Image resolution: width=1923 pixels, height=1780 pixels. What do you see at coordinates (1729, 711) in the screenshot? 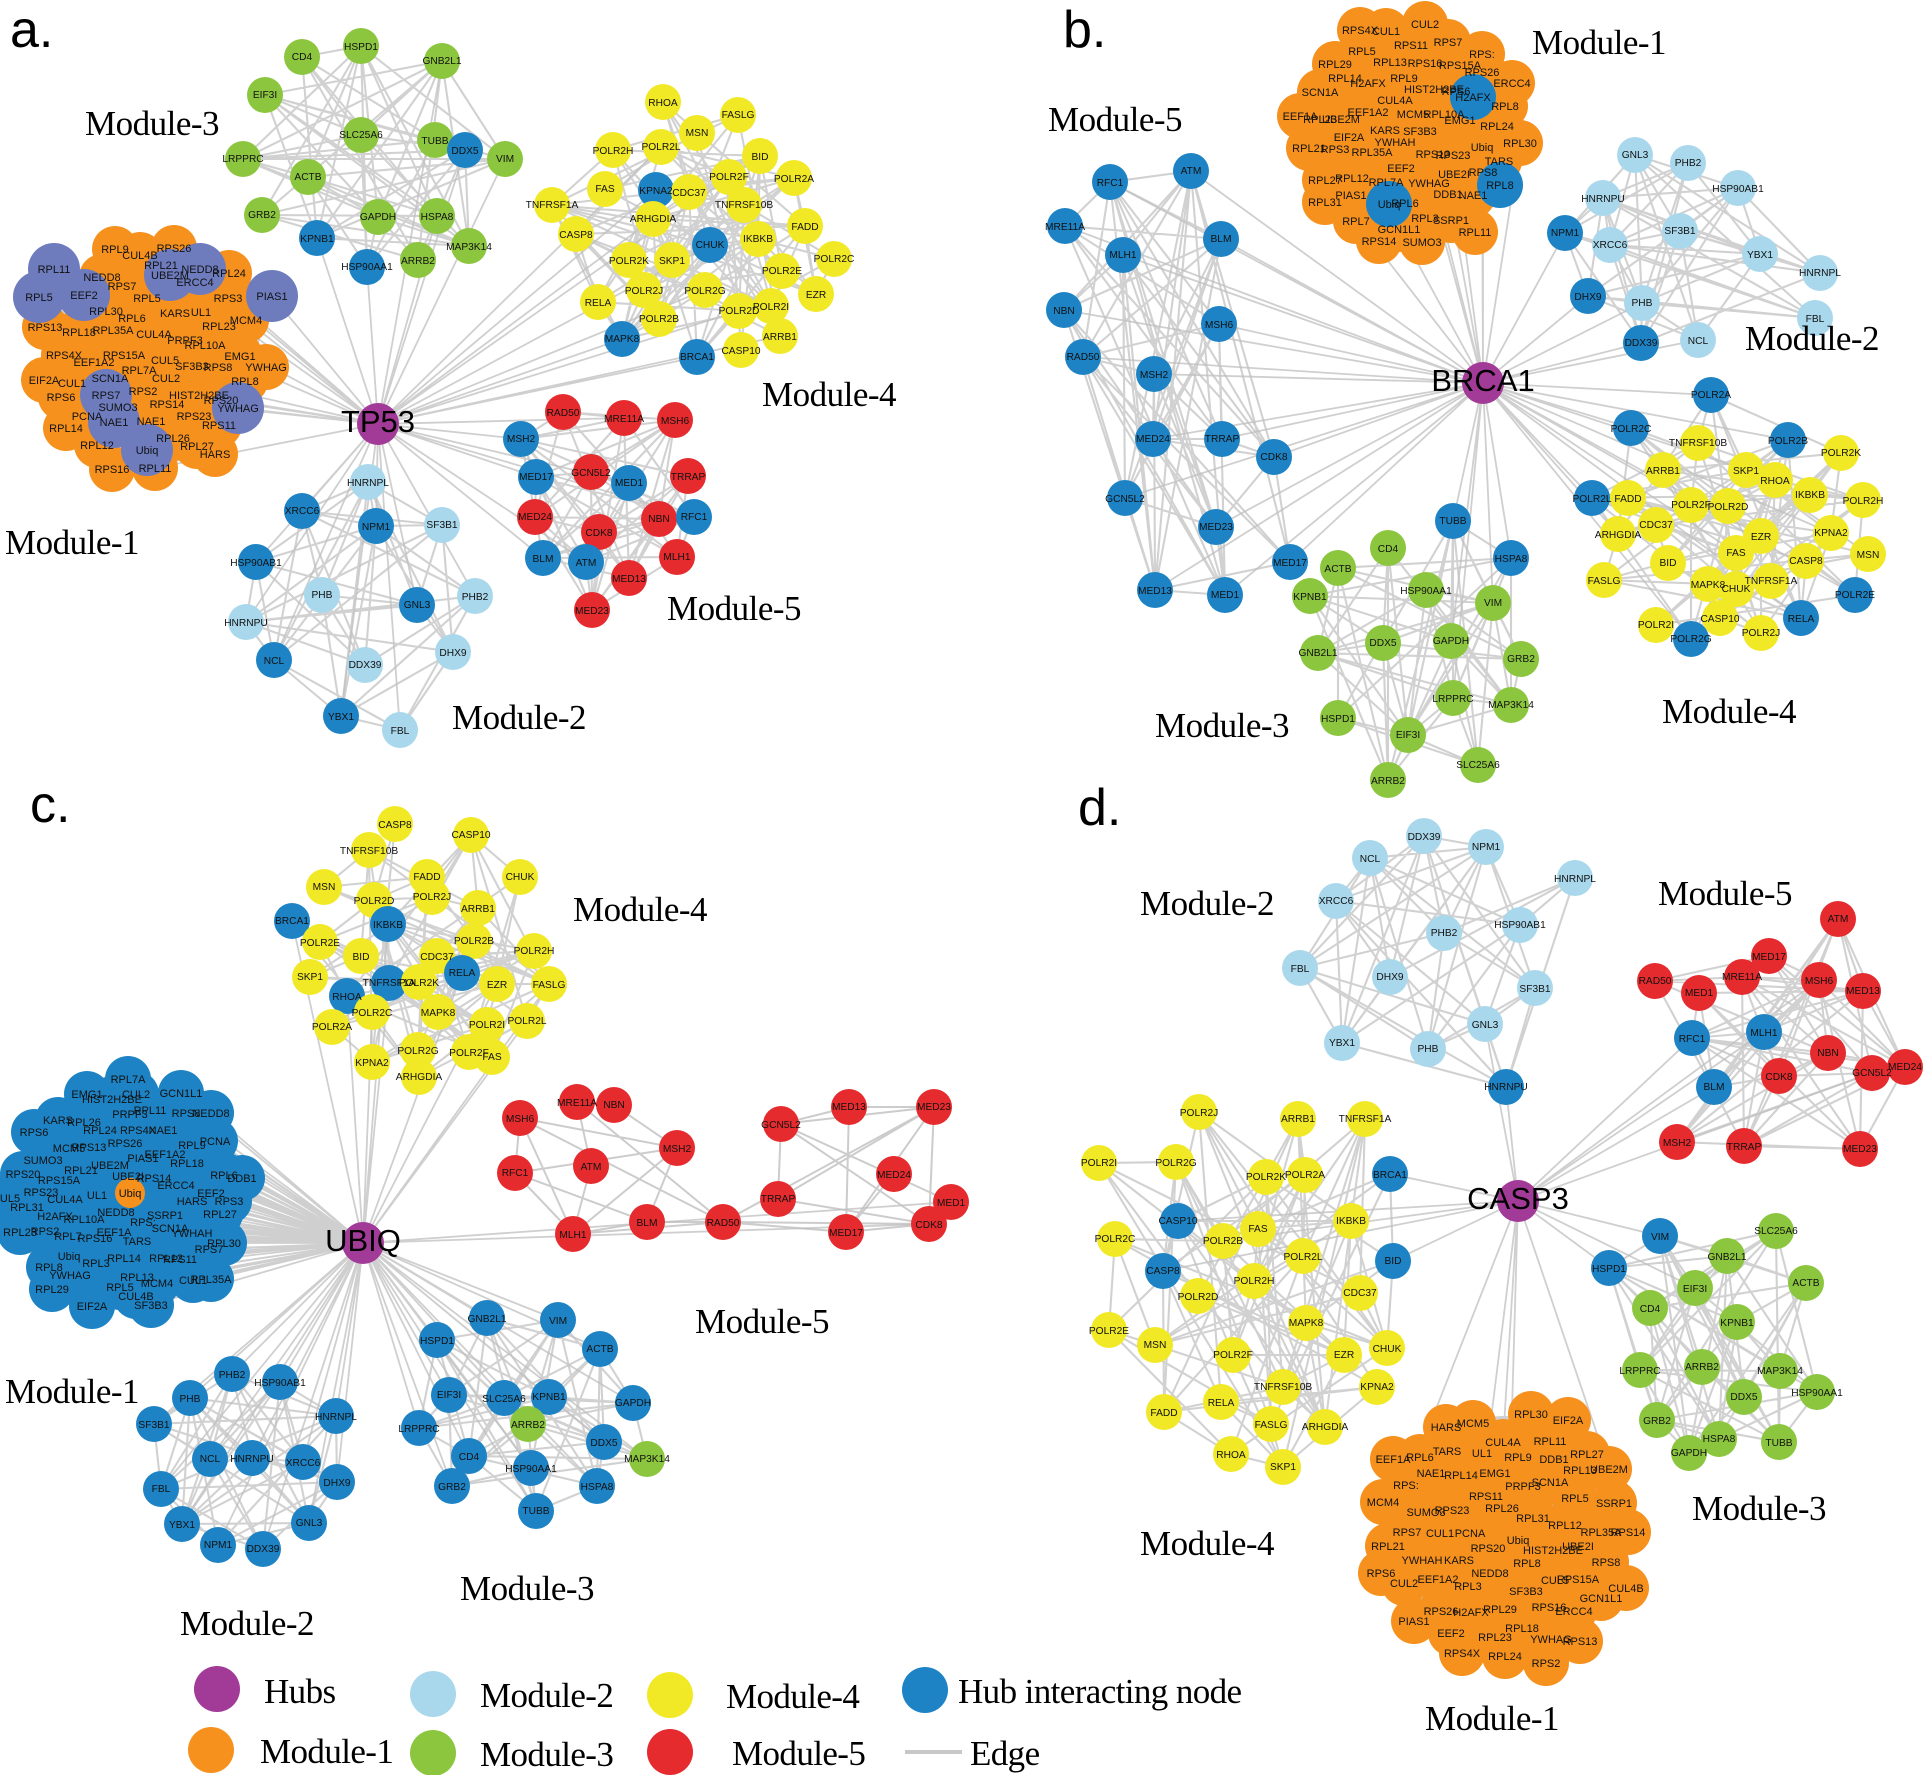
I see `svg-text: Module-4` at bounding box center [1729, 711].